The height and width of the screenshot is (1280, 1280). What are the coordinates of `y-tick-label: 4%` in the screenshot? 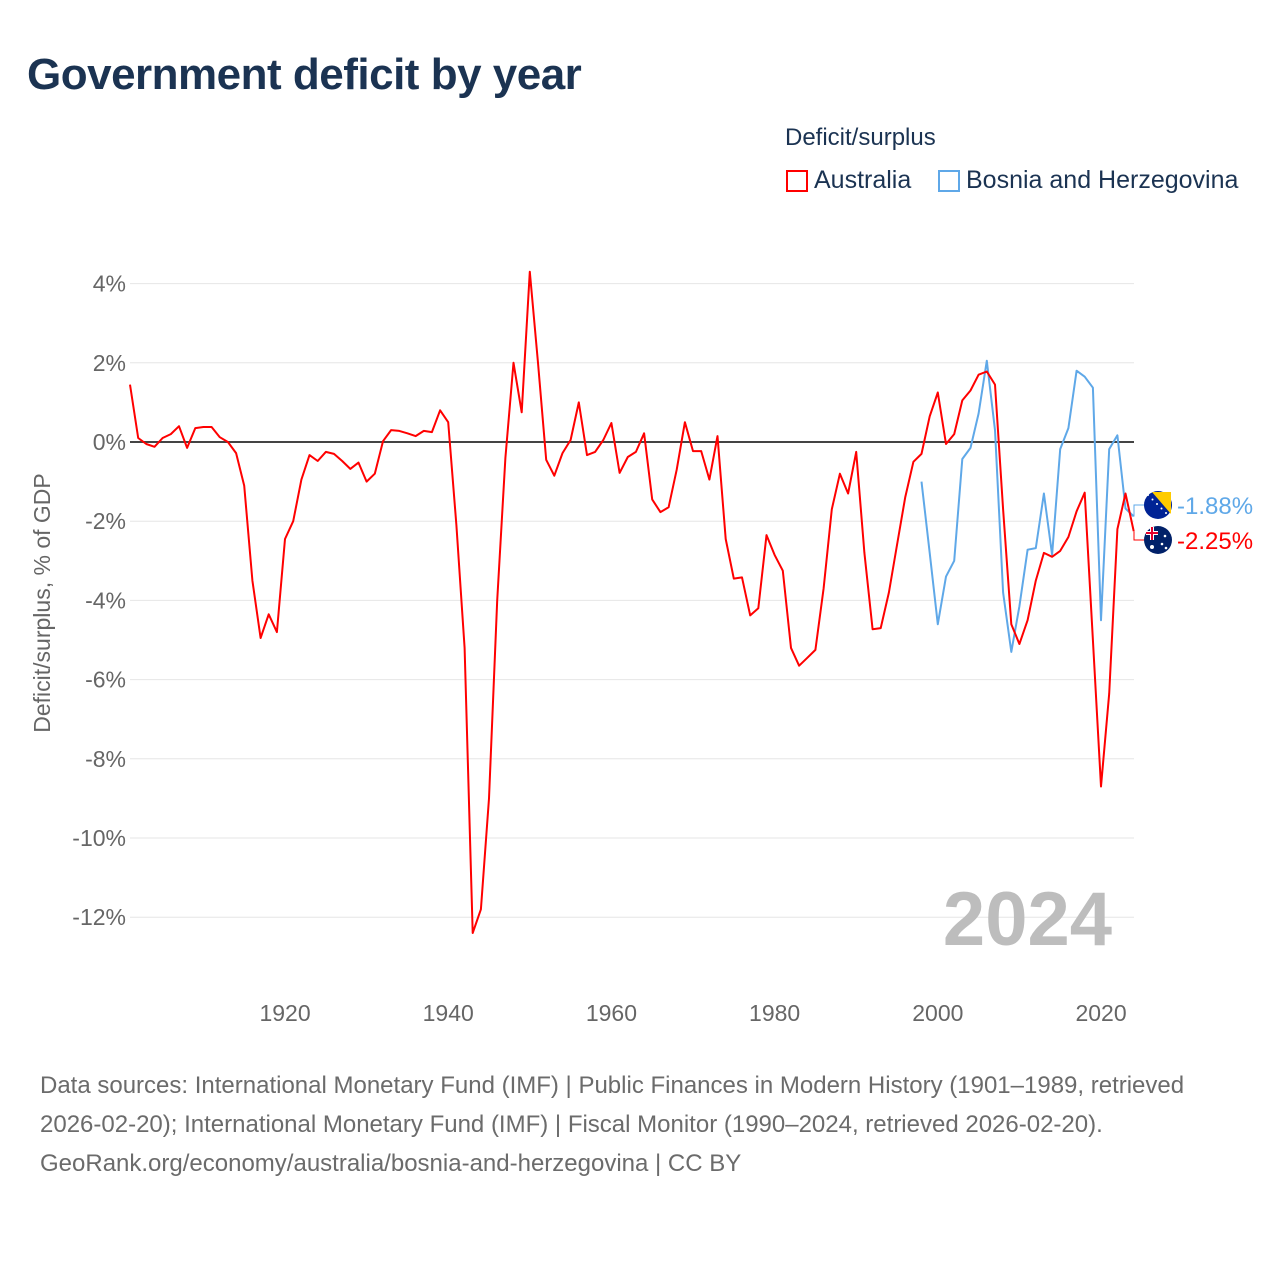 It's located at (109, 284).